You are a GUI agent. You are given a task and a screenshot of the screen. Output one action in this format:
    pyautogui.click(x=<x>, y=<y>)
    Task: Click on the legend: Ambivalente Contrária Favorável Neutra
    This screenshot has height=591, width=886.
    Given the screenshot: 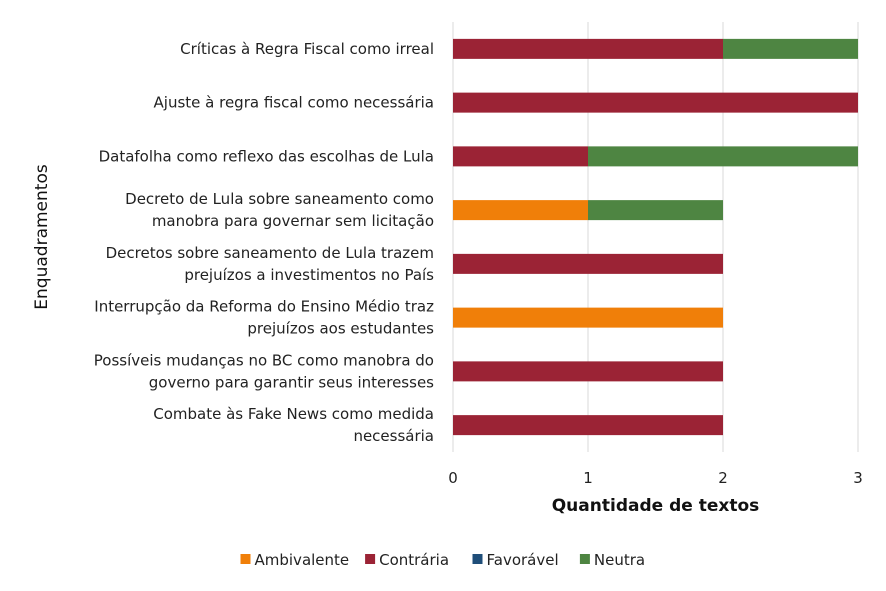 What is the action you would take?
    pyautogui.click(x=442, y=560)
    